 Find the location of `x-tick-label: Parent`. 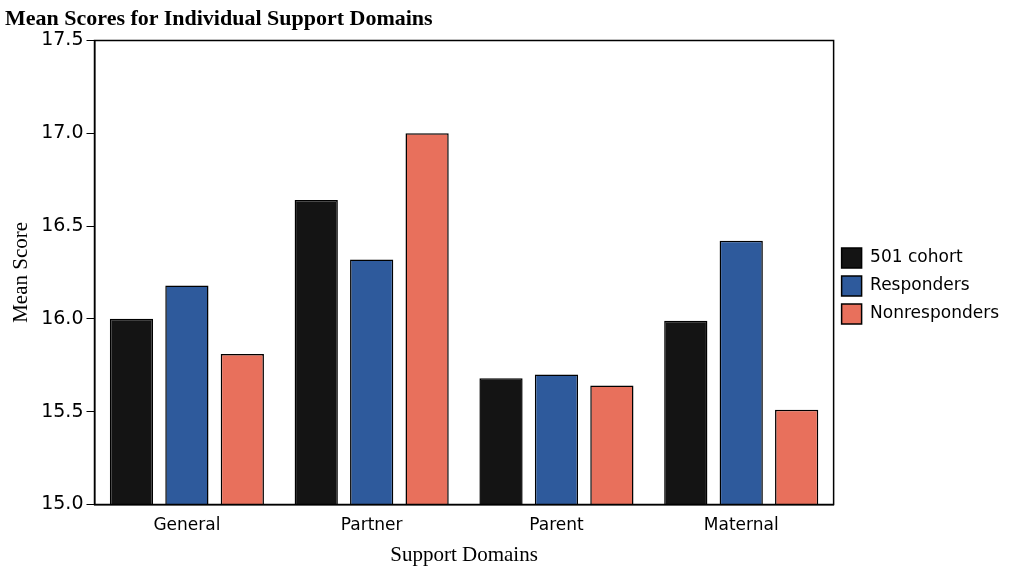

x-tick-label: Parent is located at coordinates (556, 524).